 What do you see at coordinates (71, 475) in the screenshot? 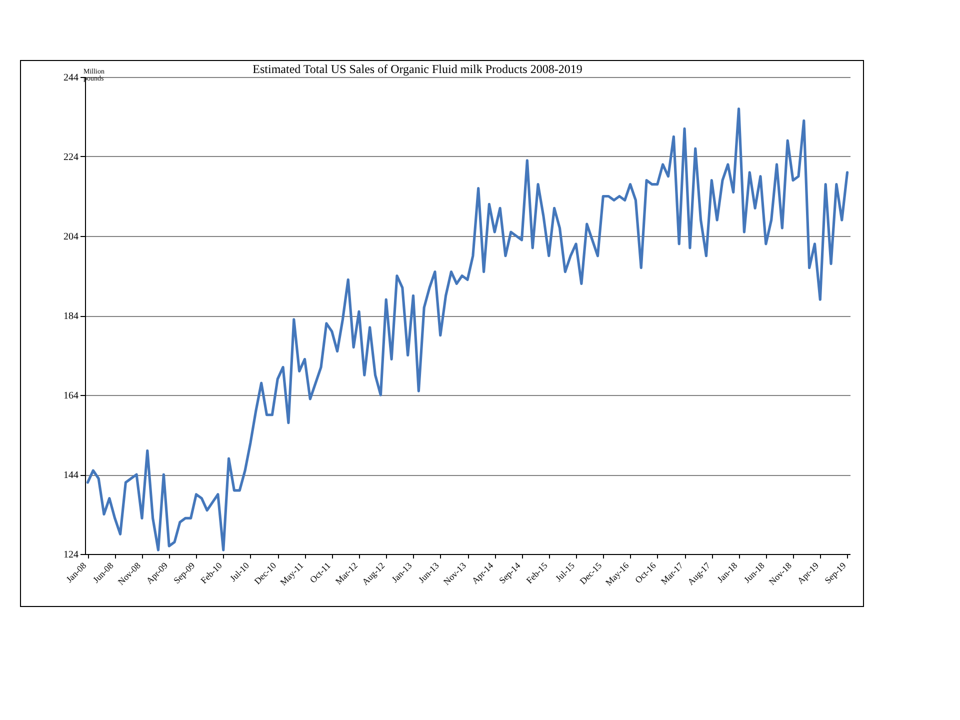
I see `y-tick-label: 144` at bounding box center [71, 475].